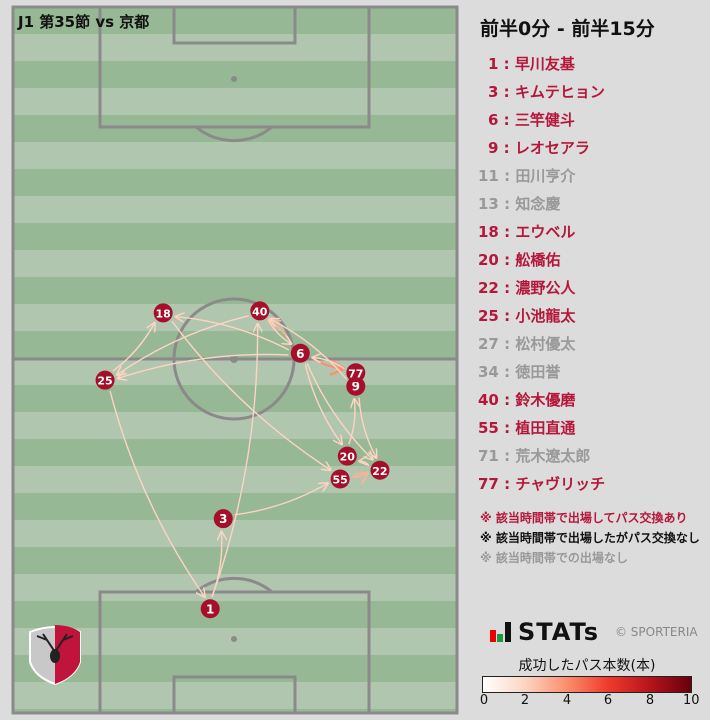 The width and height of the screenshot is (710, 720). Describe the element at coordinates (527, 288) in the screenshot. I see `player-list-item: 22 : 濃野公人` at that location.